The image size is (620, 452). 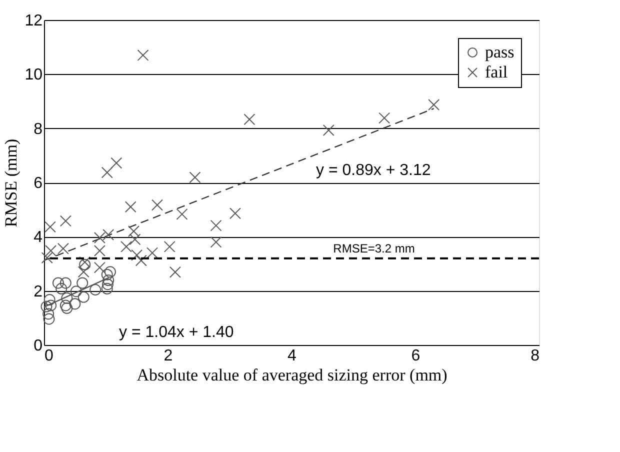 I want to click on y-tick-label: 8, so click(x=38, y=129).